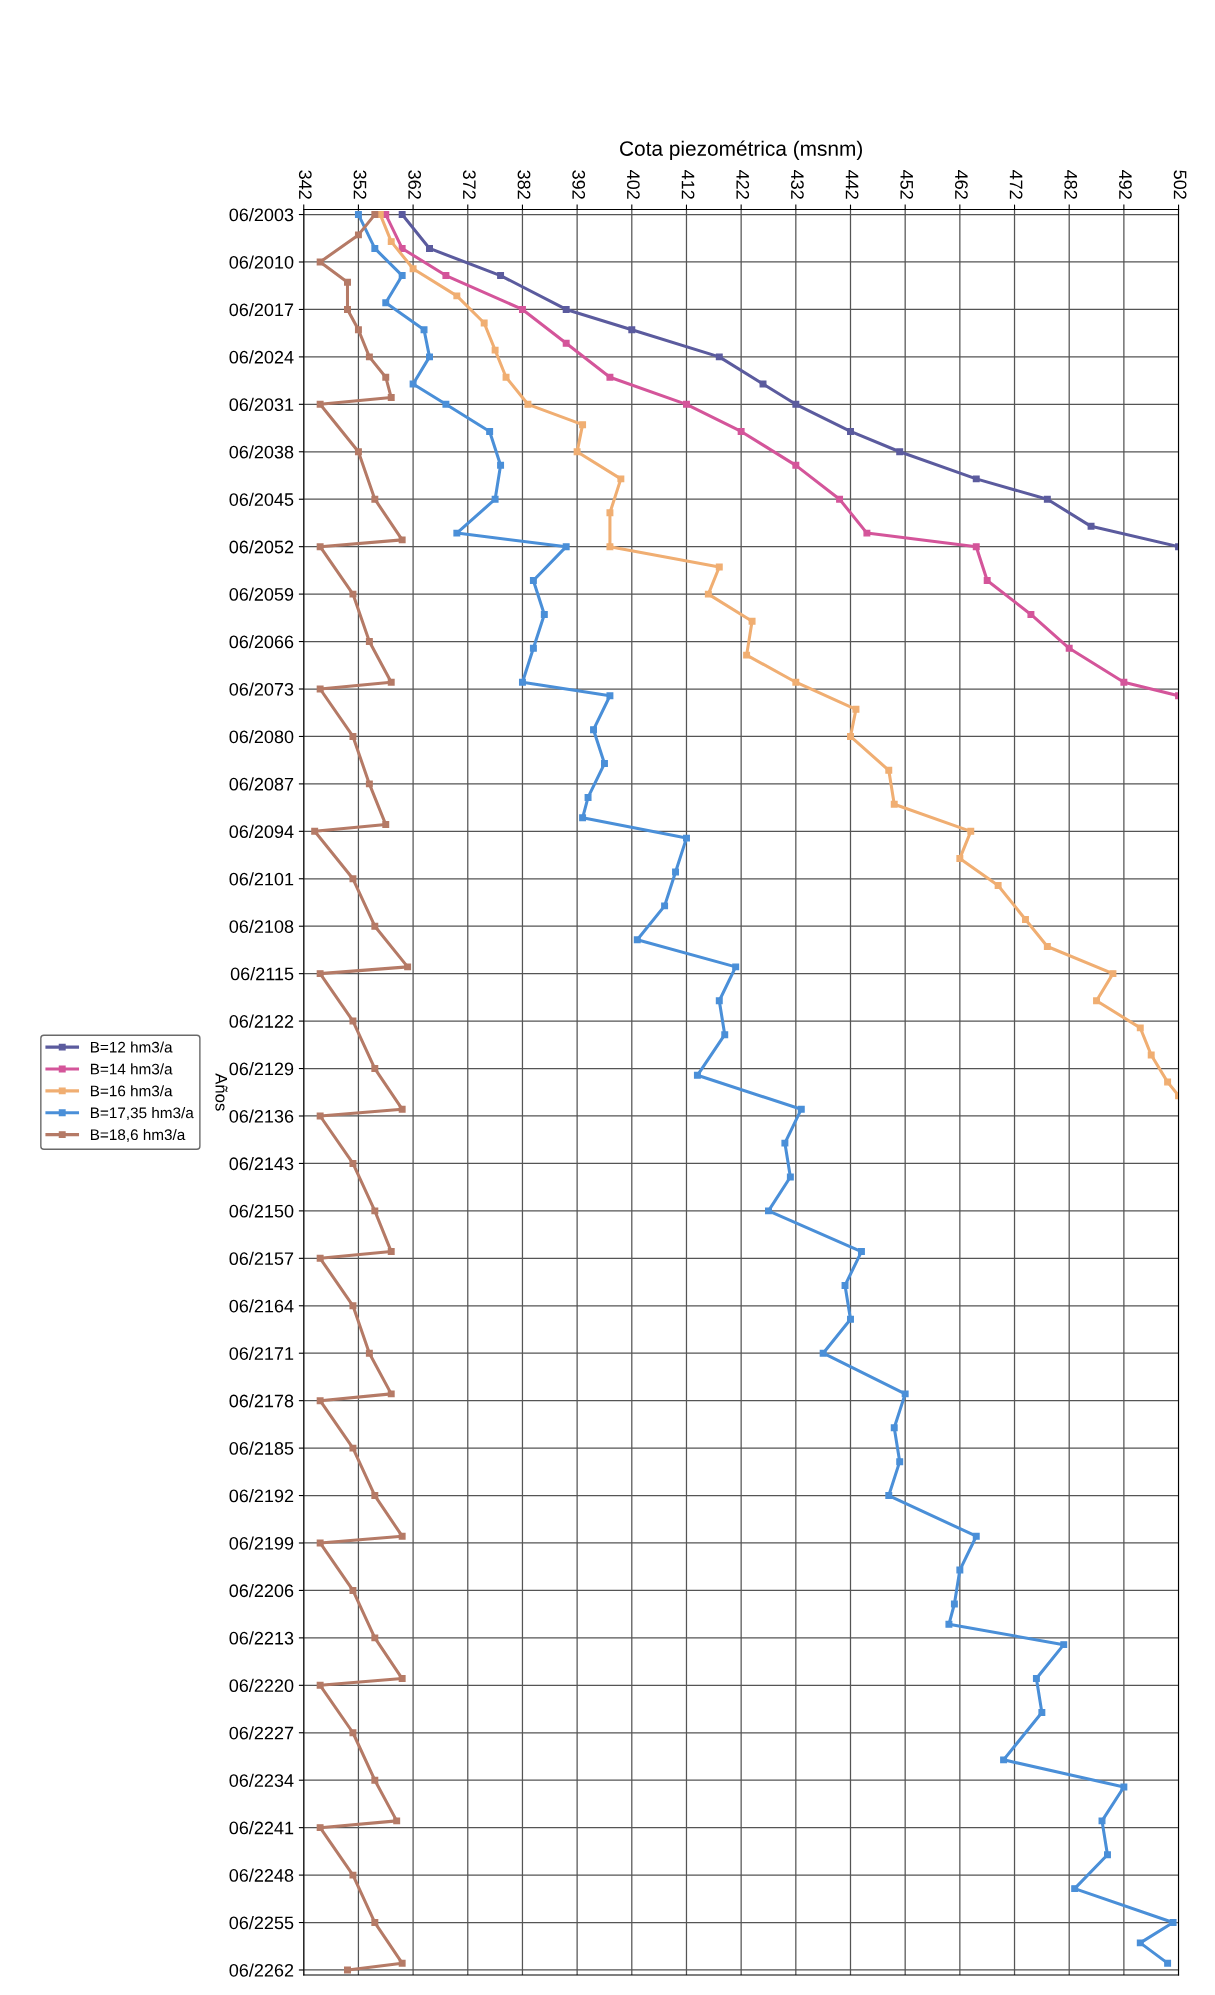  Describe the element at coordinates (907, 184) in the screenshot. I see `x-tick-label: 452` at that location.